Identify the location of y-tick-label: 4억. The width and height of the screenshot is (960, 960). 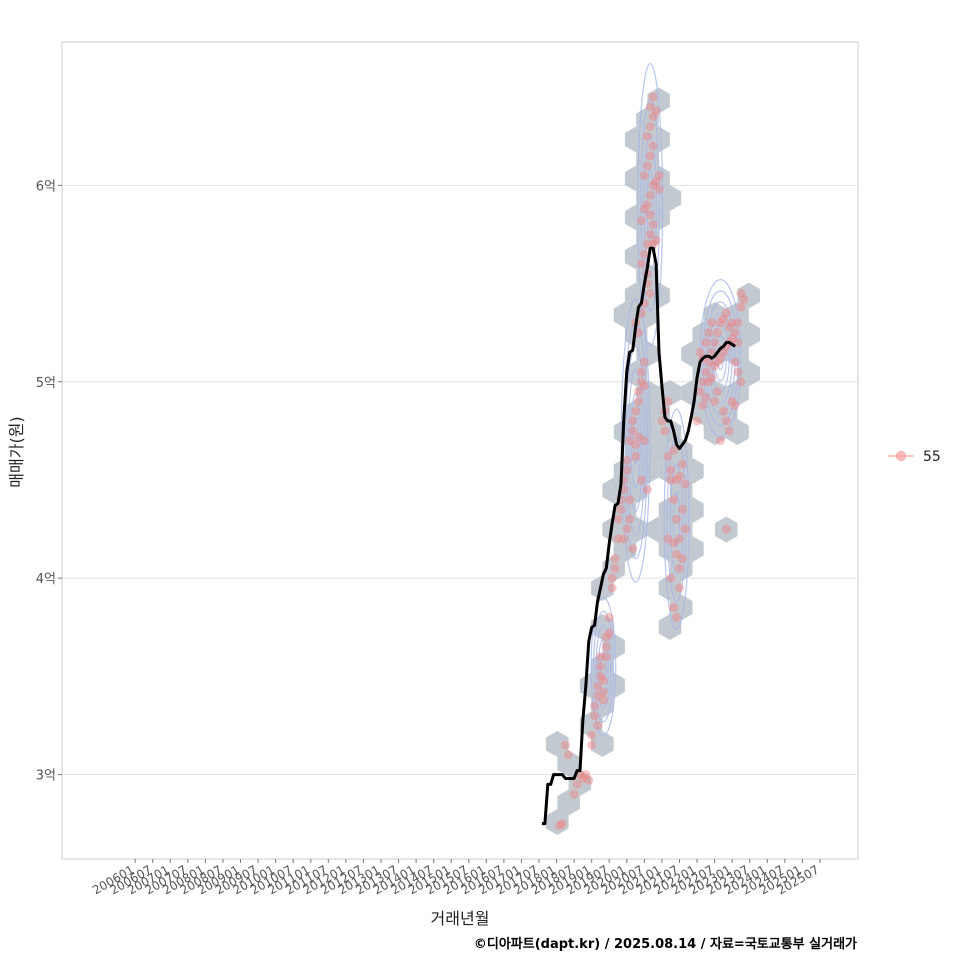
(46, 579).